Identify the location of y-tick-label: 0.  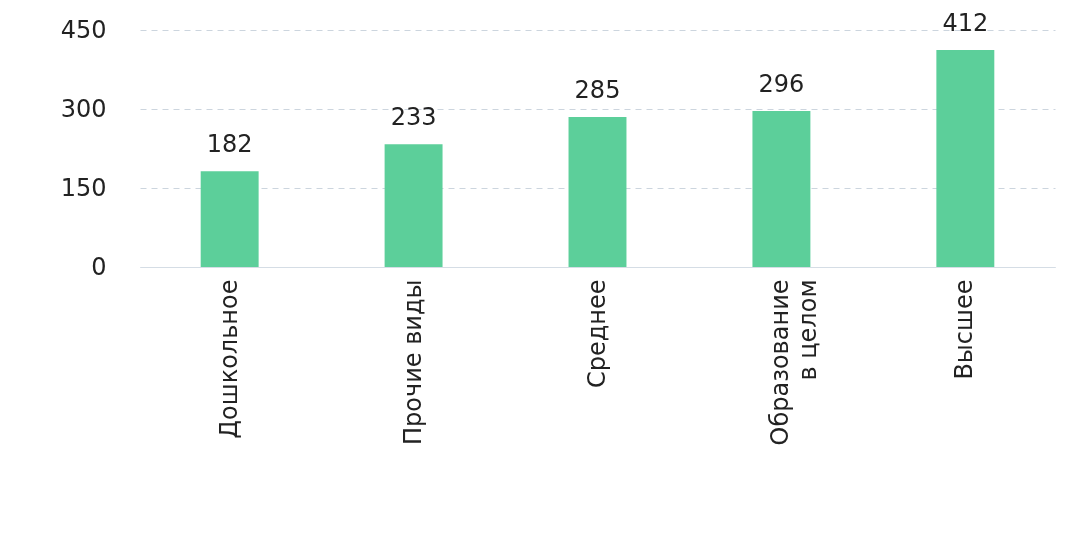
(99, 266).